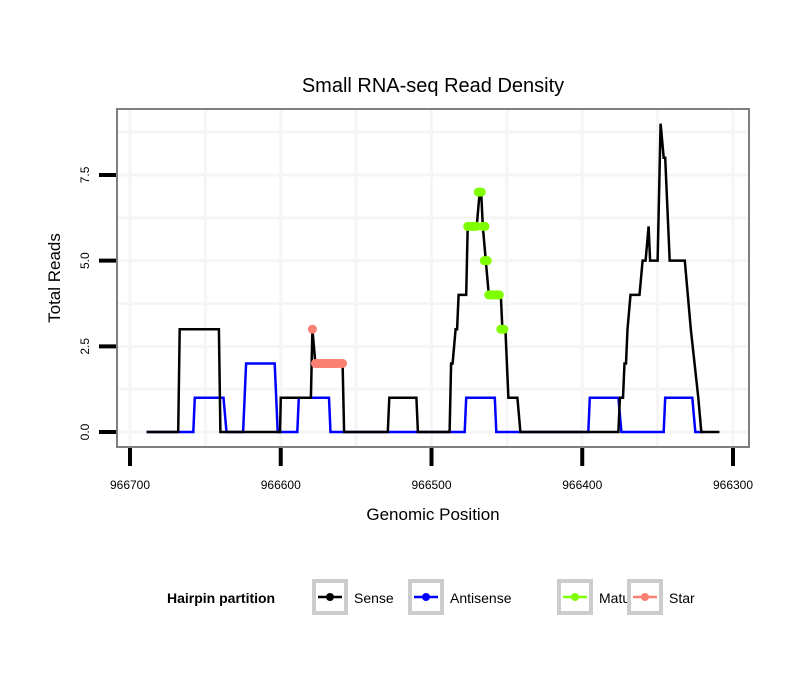 Image resolution: width=810 pixels, height=690 pixels. I want to click on x-axis: 966700 966600 966500 966400 966300, so click(431, 470).